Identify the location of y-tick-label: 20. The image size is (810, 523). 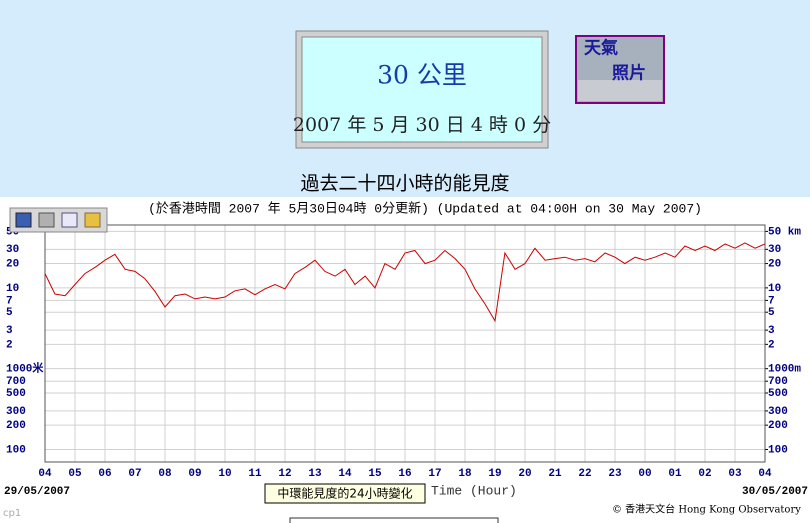
(12, 264).